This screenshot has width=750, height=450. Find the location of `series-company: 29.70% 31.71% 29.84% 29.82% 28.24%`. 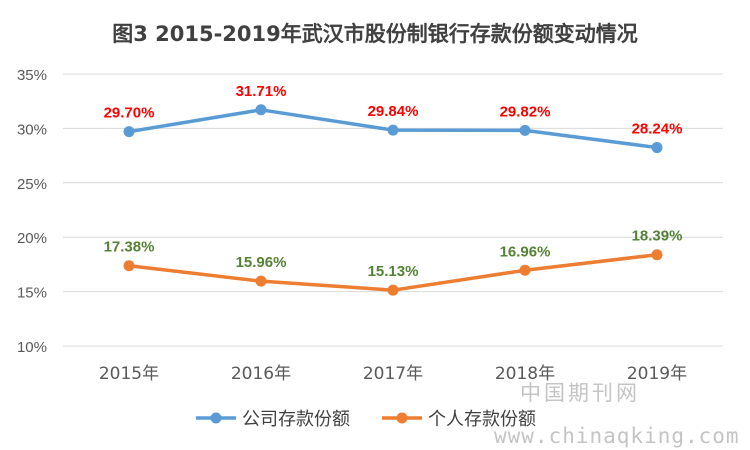

series-company: 29.70% 31.71% 29.84% 29.82% 28.24% is located at coordinates (393, 118).